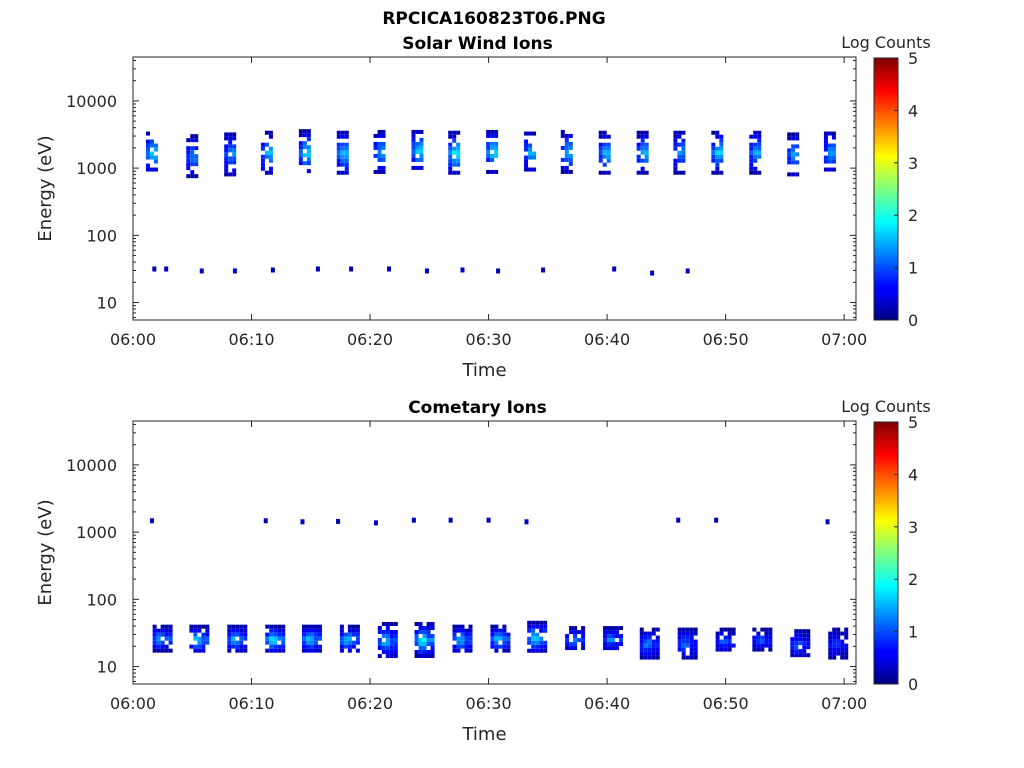 This screenshot has width=1024, height=768. What do you see at coordinates (483, 734) in the screenshot?
I see `x-axis-label: Time` at bounding box center [483, 734].